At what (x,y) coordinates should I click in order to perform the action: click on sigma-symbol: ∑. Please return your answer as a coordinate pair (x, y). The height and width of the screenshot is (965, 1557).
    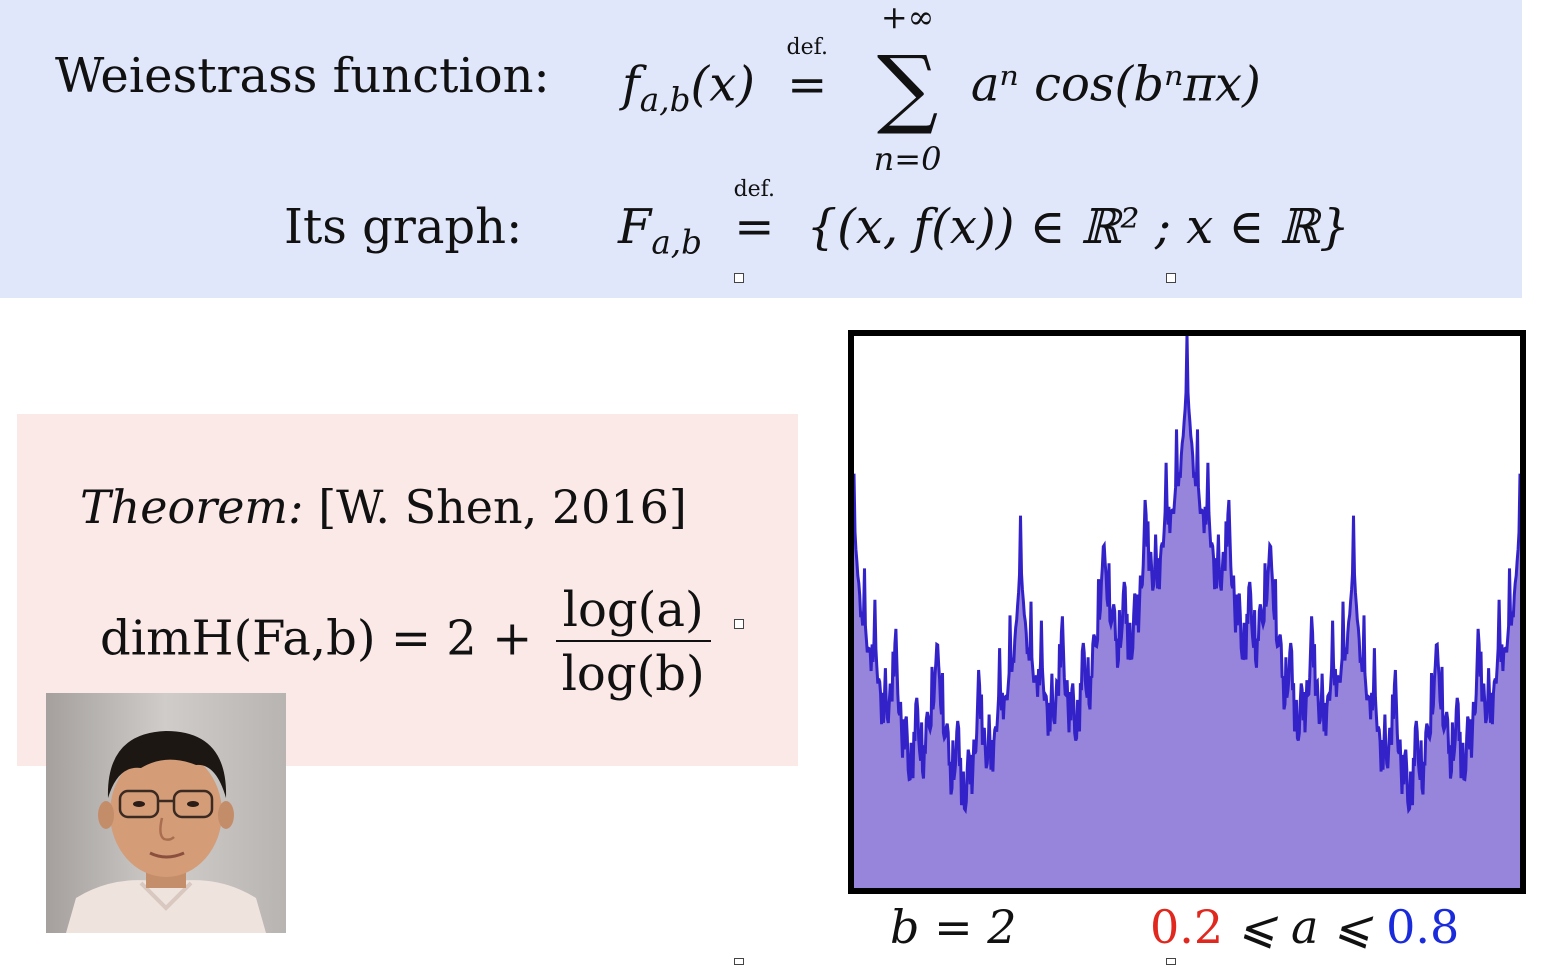
    Looking at the image, I should click on (907, 88).